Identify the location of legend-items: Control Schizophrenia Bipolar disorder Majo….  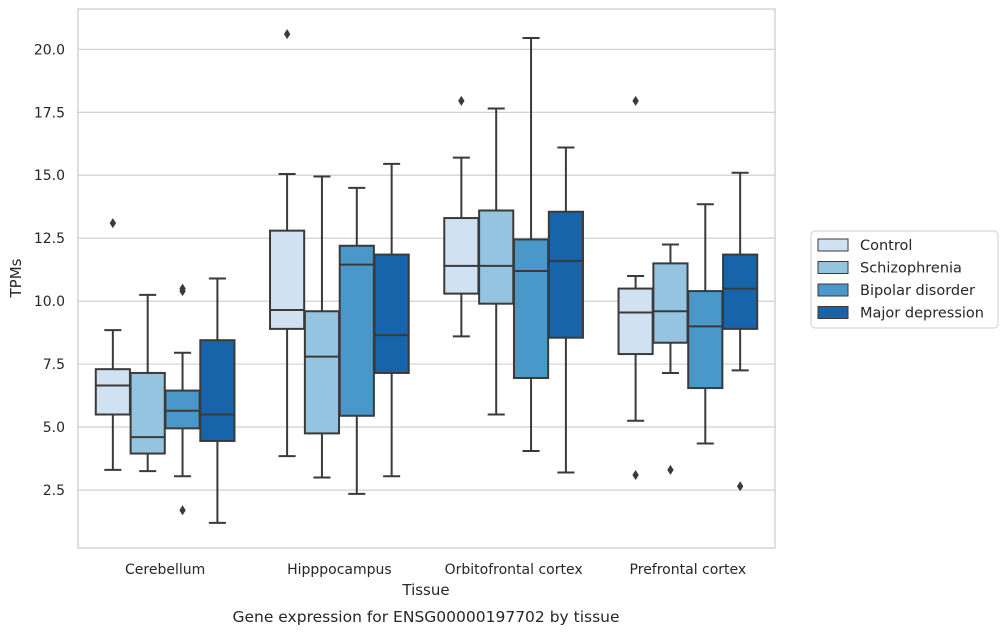
(900, 280).